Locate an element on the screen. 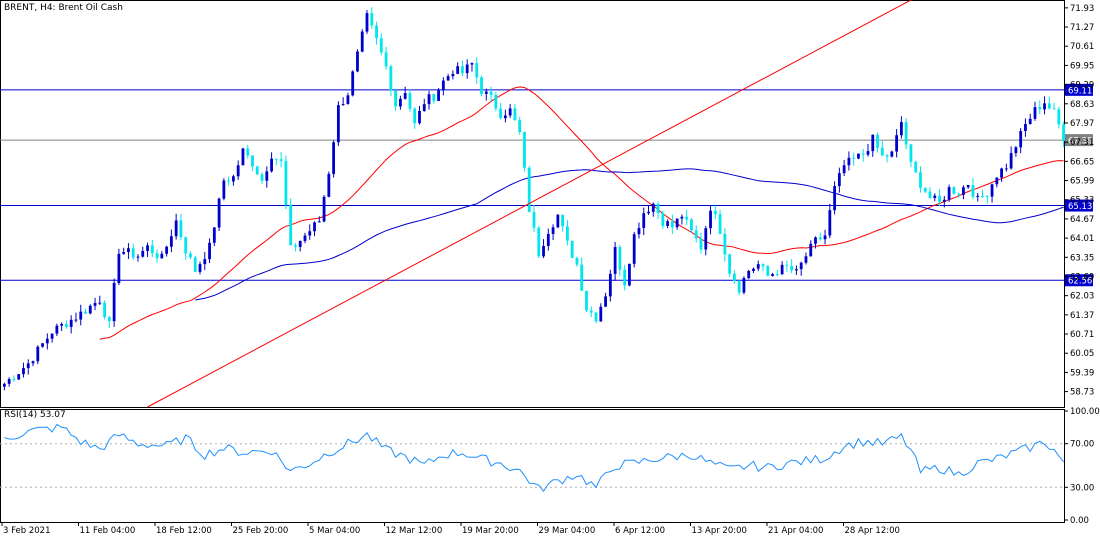 This screenshot has height=537, width=1100. price-tick-label: 64.01 is located at coordinates (1082, 239).